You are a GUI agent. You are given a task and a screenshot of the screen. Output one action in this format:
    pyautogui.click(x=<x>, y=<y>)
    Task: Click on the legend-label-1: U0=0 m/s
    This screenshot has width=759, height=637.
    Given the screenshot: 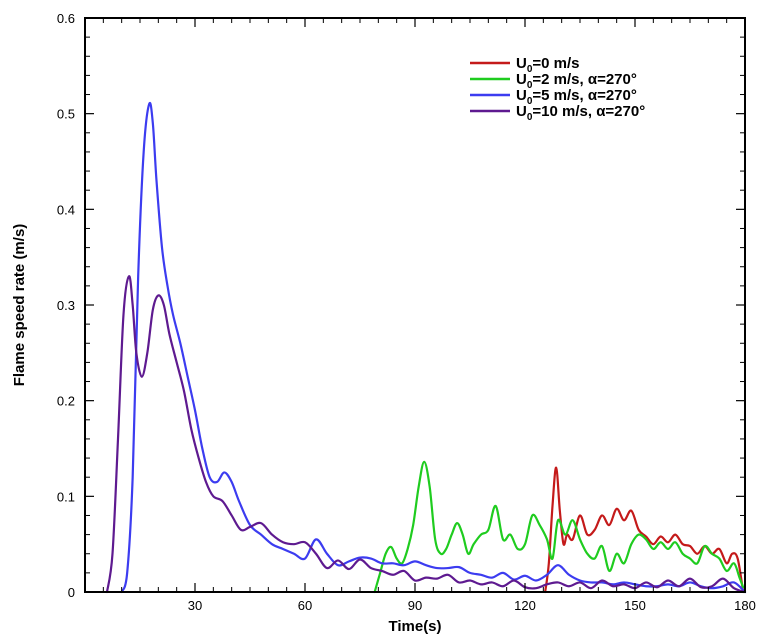 What is the action you would take?
    pyautogui.click(x=548, y=65)
    